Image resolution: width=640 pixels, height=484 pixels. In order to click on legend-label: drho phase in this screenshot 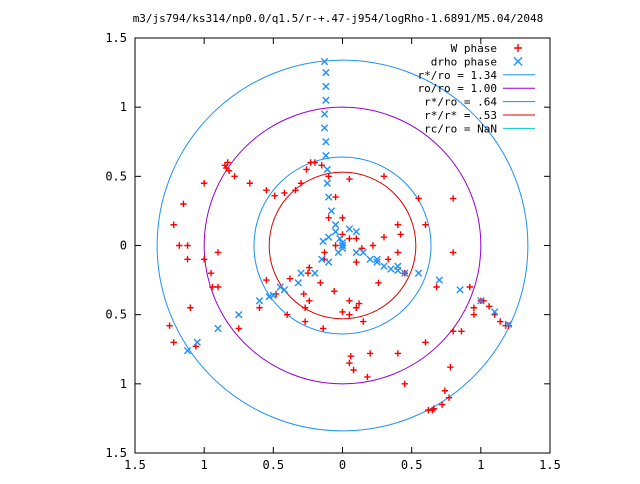, I will do `click(464, 61)`.